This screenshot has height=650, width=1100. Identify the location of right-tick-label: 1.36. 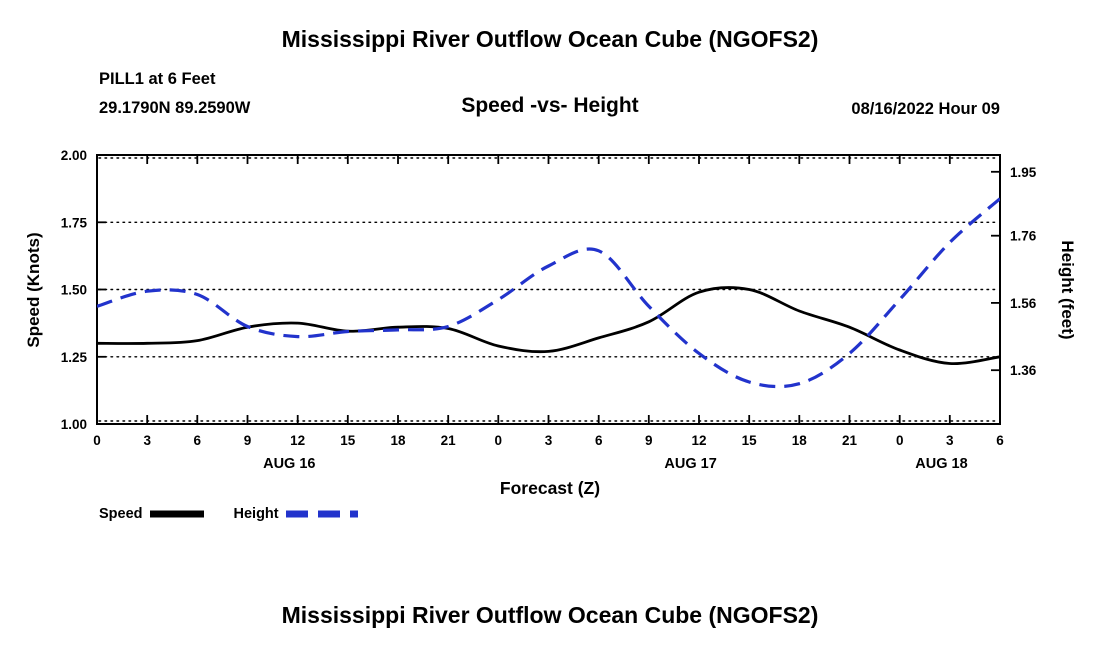
(1023, 370).